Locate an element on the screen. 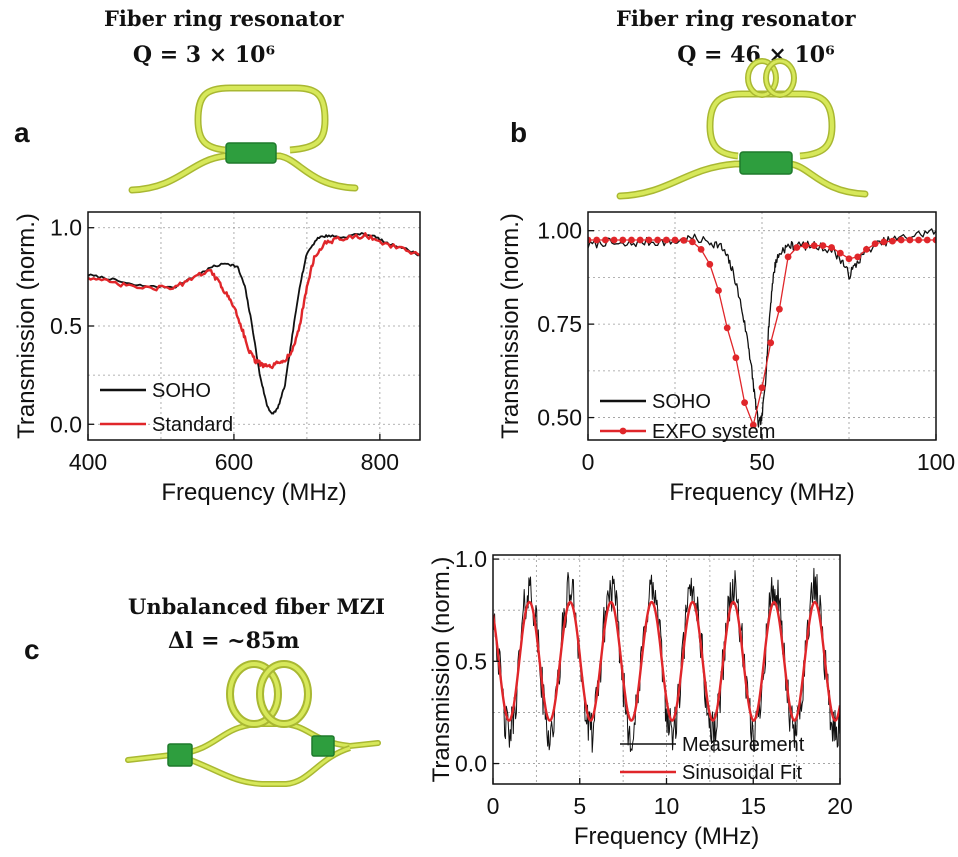 The height and width of the screenshot is (857, 958). plot-frame is located at coordinates (762, 326).